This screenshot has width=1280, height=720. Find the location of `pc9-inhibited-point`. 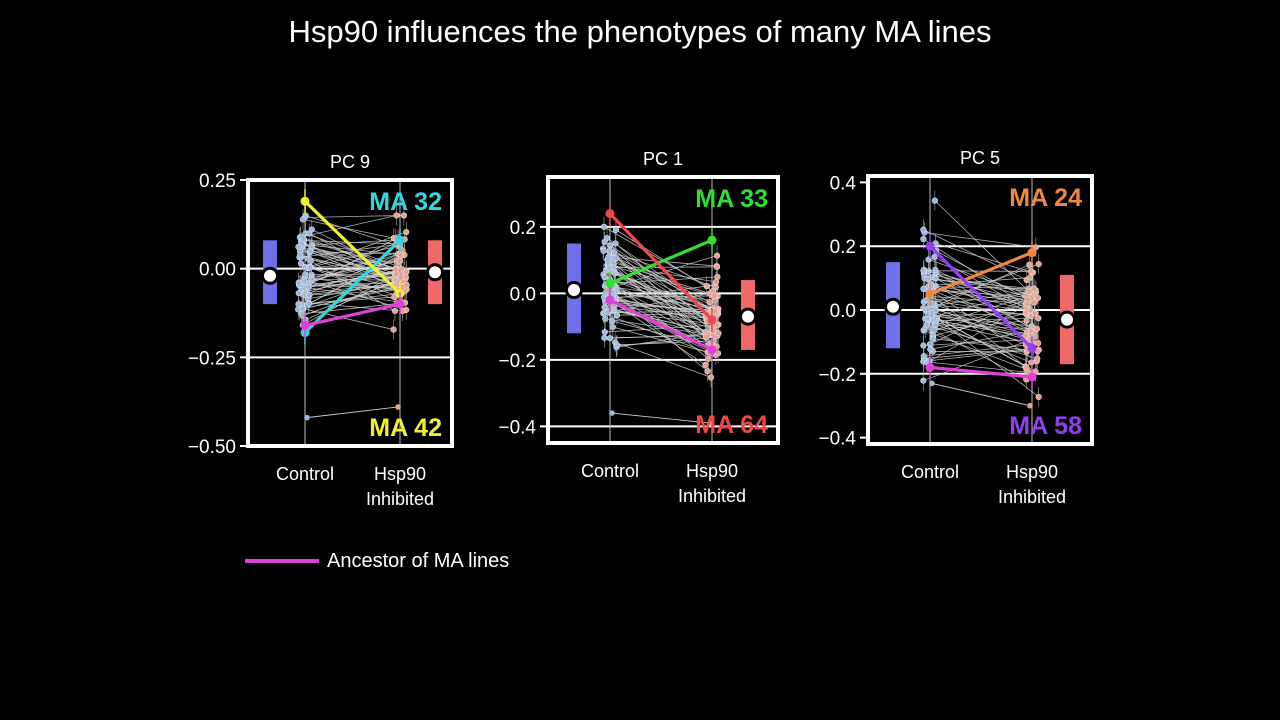

pc9-inhibited-point is located at coordinates (400, 277).